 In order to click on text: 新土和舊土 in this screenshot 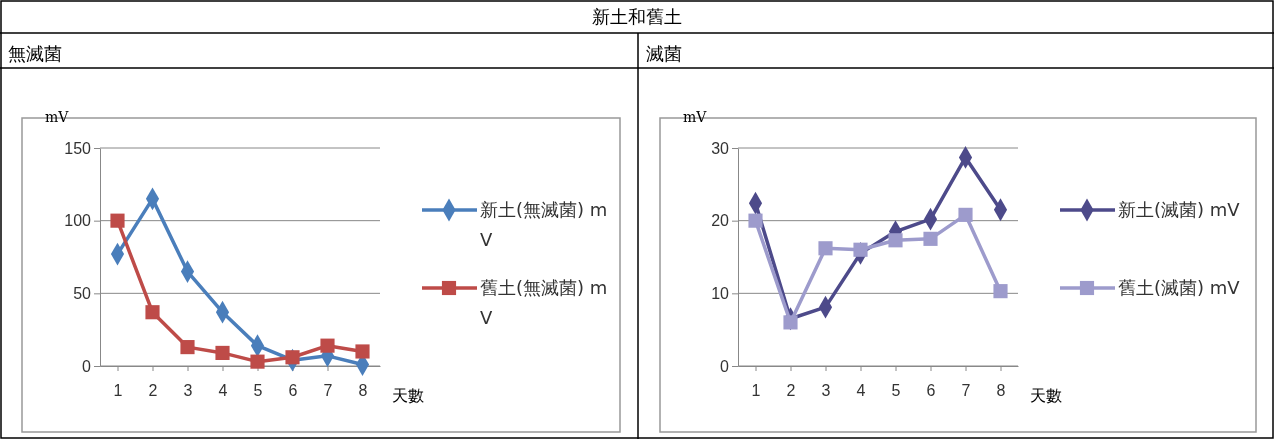, I will do `click(637, 16)`.